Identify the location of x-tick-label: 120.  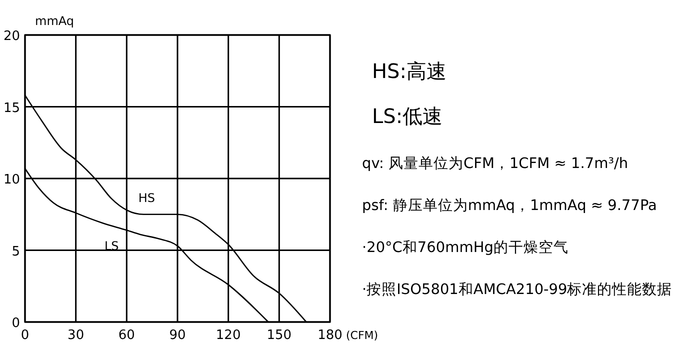
(228, 335).